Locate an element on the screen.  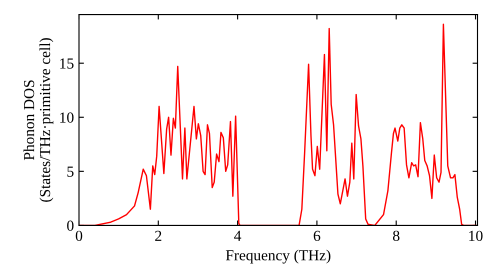
y-axis-title: Phonon DOS (States/THz·primitive cell) is located at coordinates (38, 120).